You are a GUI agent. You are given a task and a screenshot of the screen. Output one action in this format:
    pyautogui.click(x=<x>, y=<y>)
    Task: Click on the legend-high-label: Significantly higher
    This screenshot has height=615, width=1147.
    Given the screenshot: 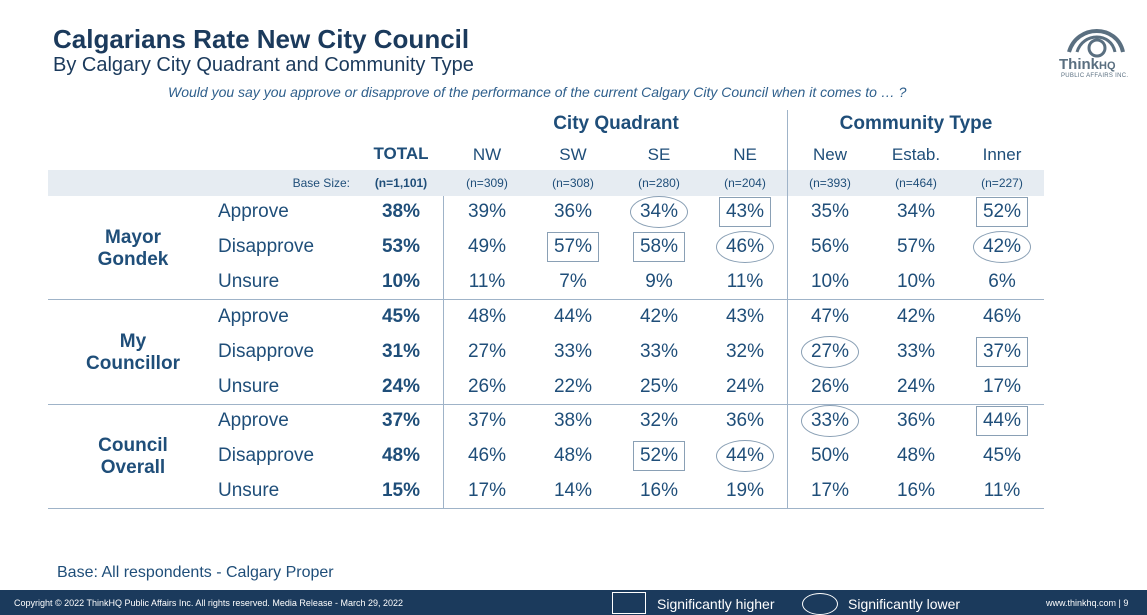 What is the action you would take?
    pyautogui.click(x=716, y=604)
    